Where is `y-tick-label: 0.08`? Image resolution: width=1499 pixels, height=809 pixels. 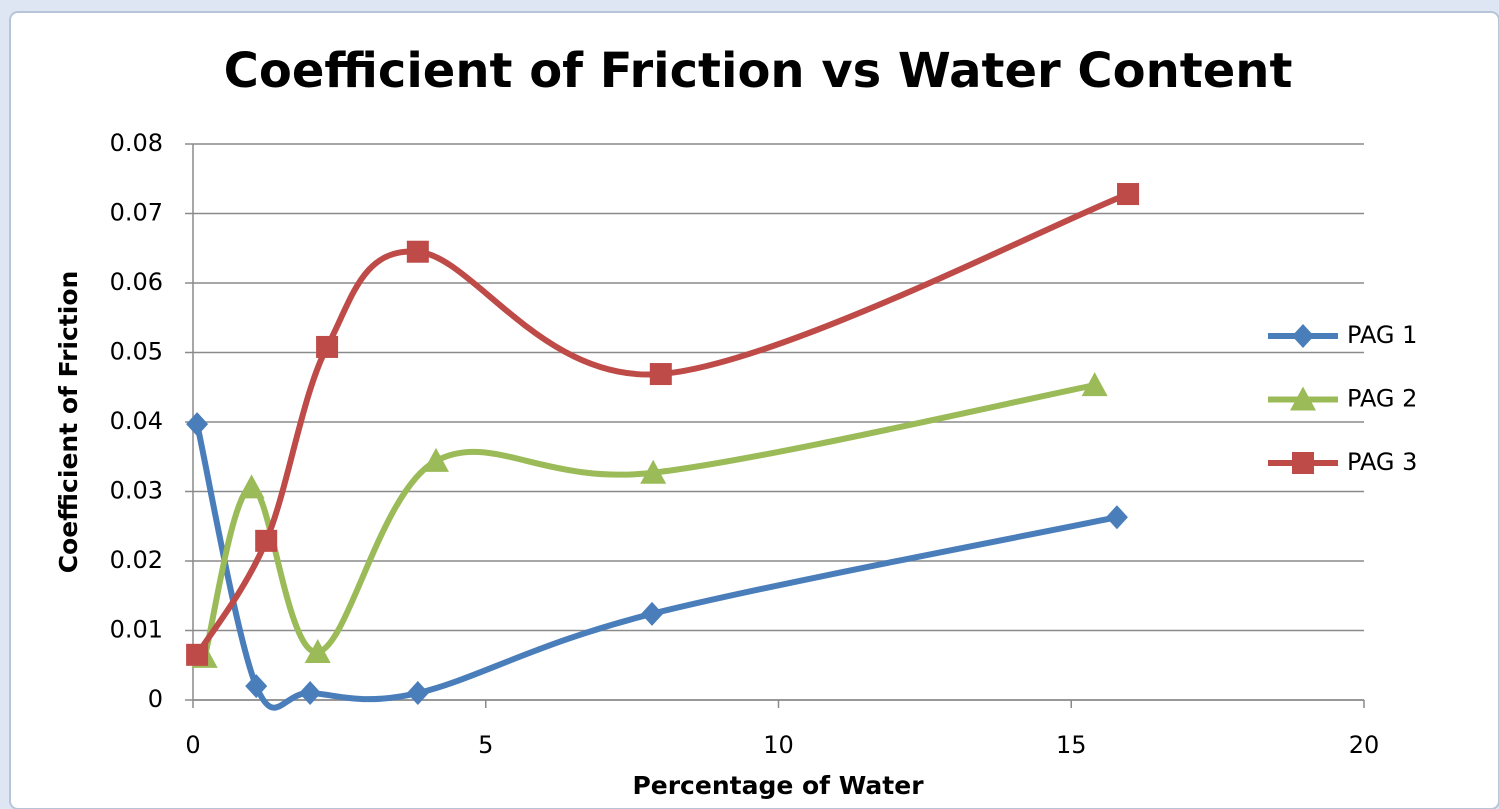 y-tick-label: 0.08 is located at coordinates (136, 143).